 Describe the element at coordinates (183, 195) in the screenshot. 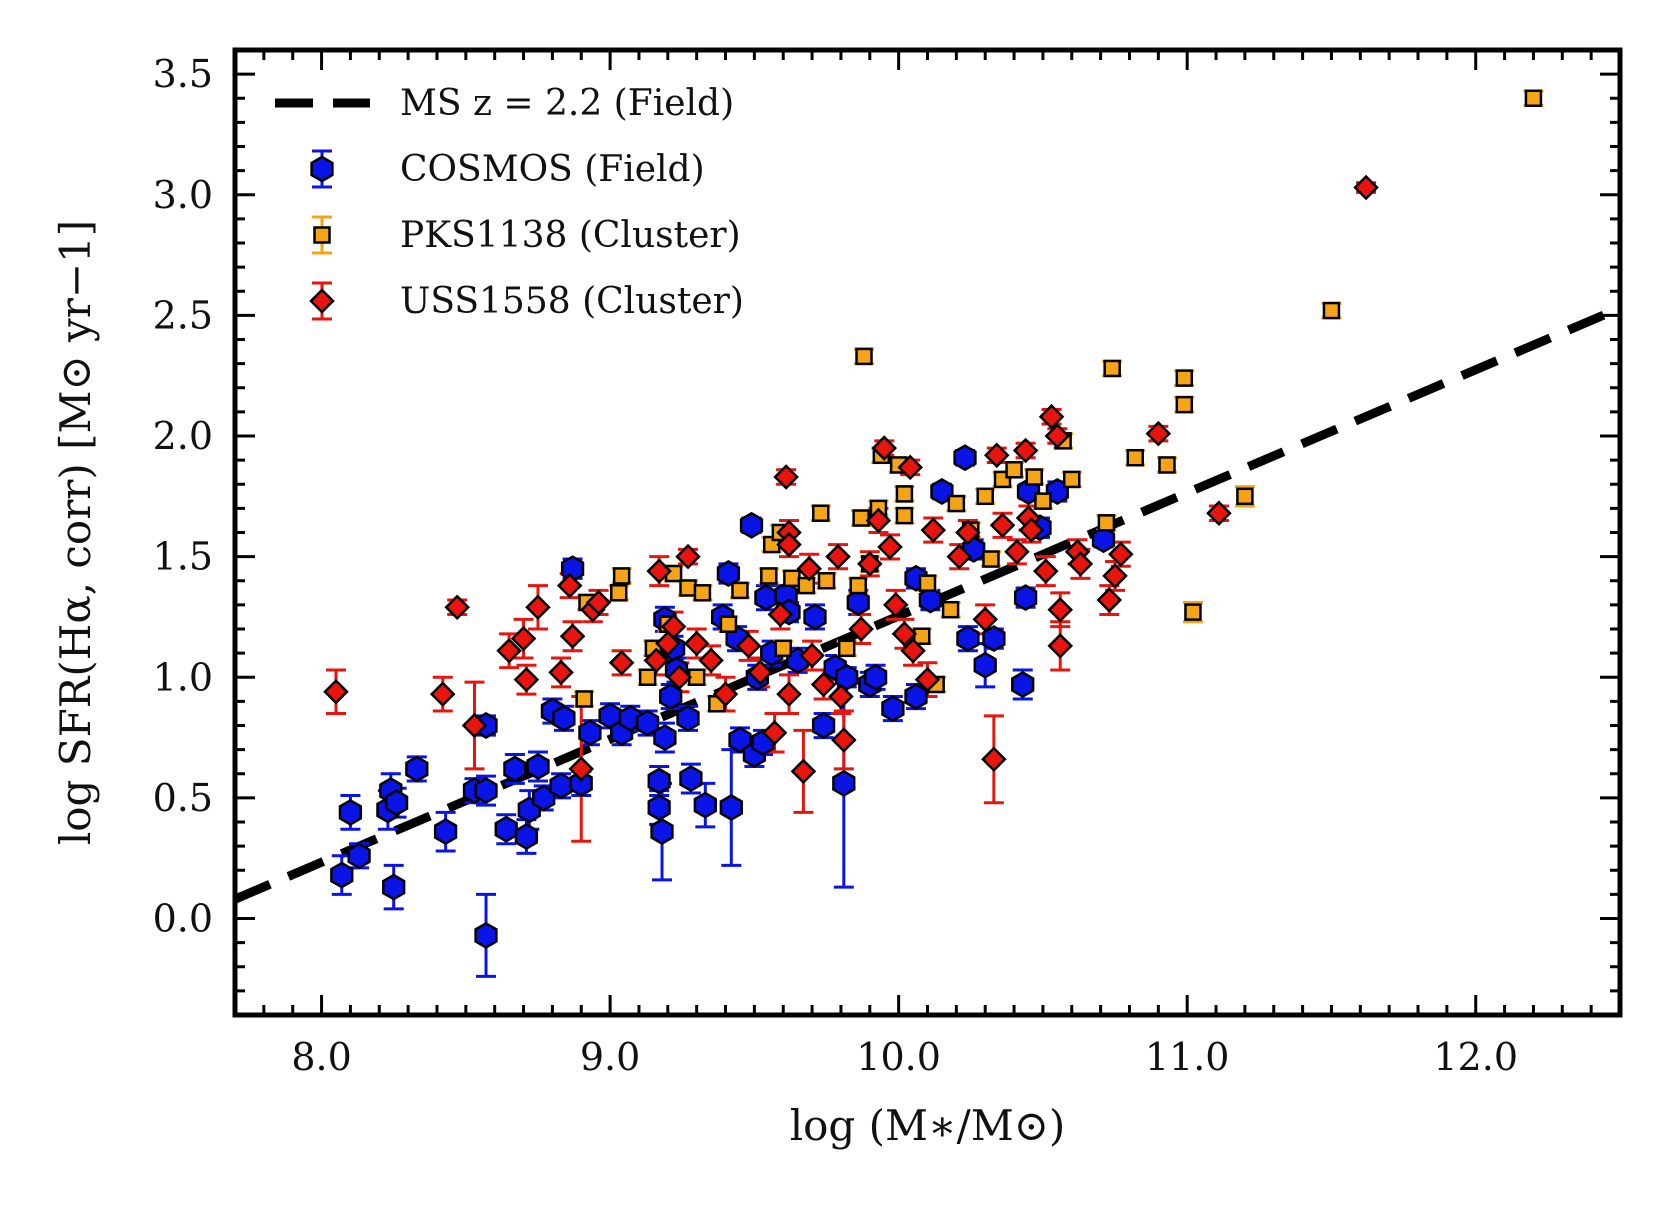

I see `y-tick-label: 3.0` at that location.